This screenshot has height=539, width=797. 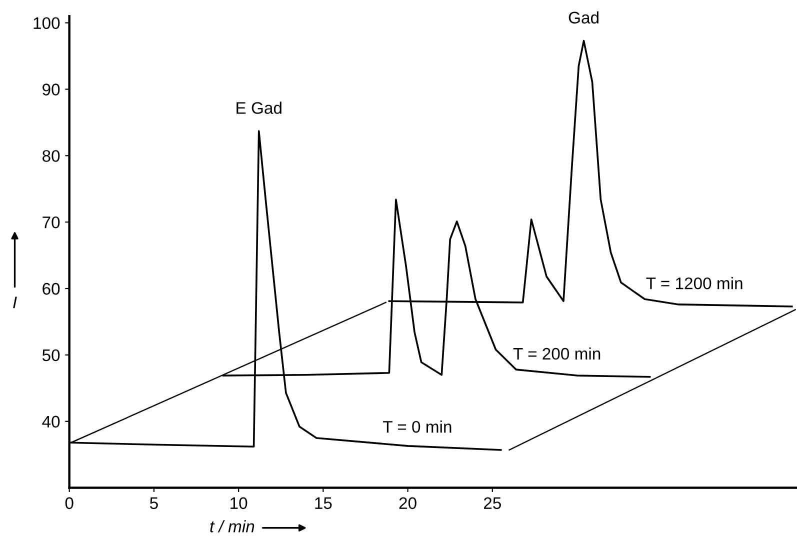 I want to click on y-tick-label: 60, so click(x=51, y=288).